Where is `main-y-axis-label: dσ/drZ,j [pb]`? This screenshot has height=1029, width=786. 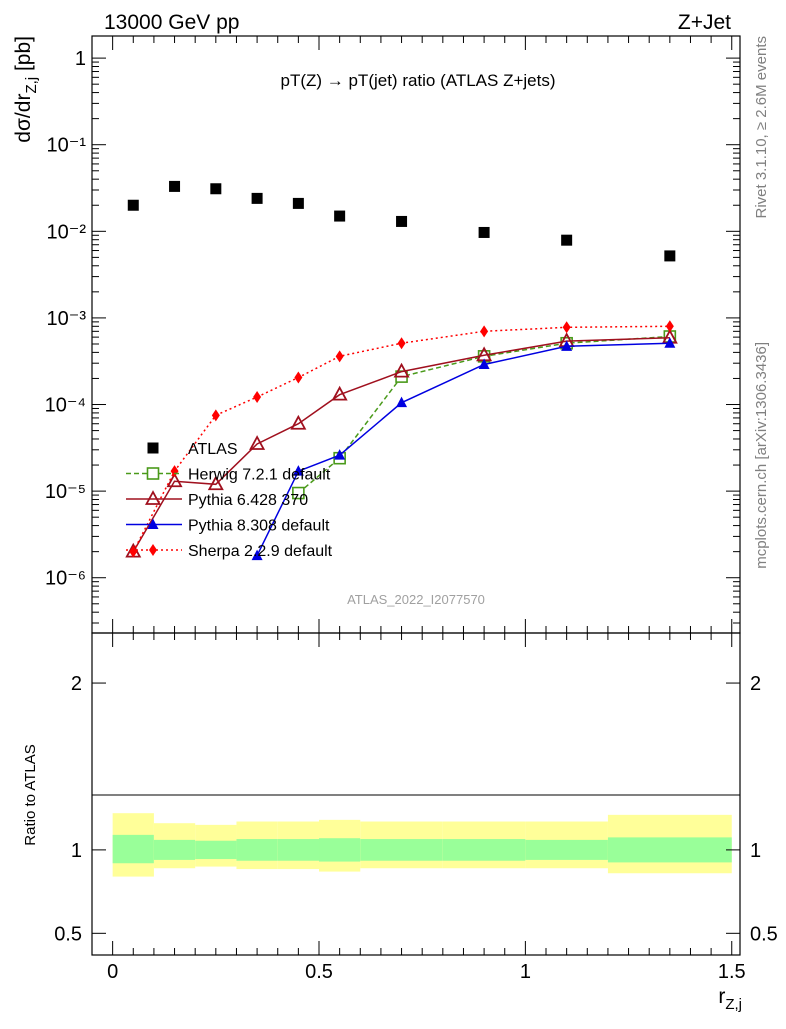
main-y-axis-label: dσ/drZ,j [pb] is located at coordinates (26, 89).